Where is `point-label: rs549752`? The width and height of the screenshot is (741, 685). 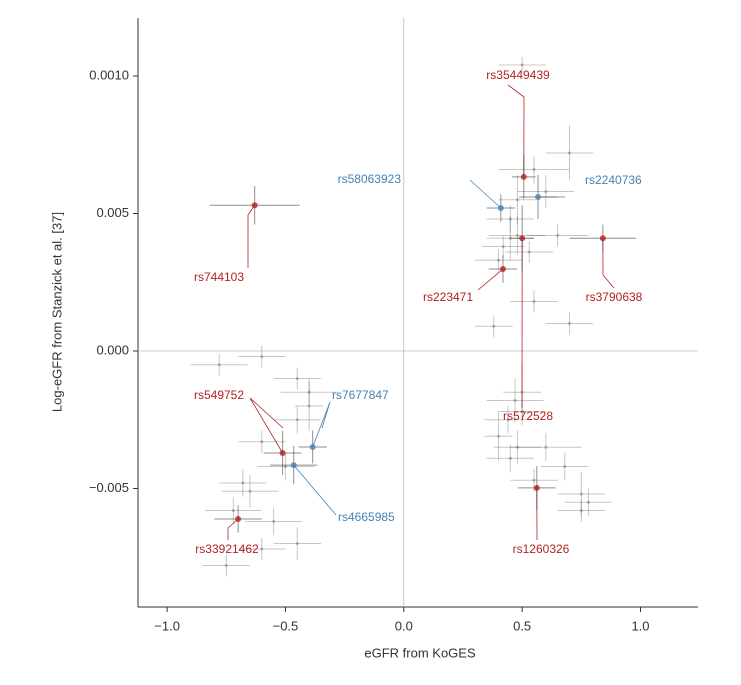
point-label: rs549752 is located at coordinates (219, 395).